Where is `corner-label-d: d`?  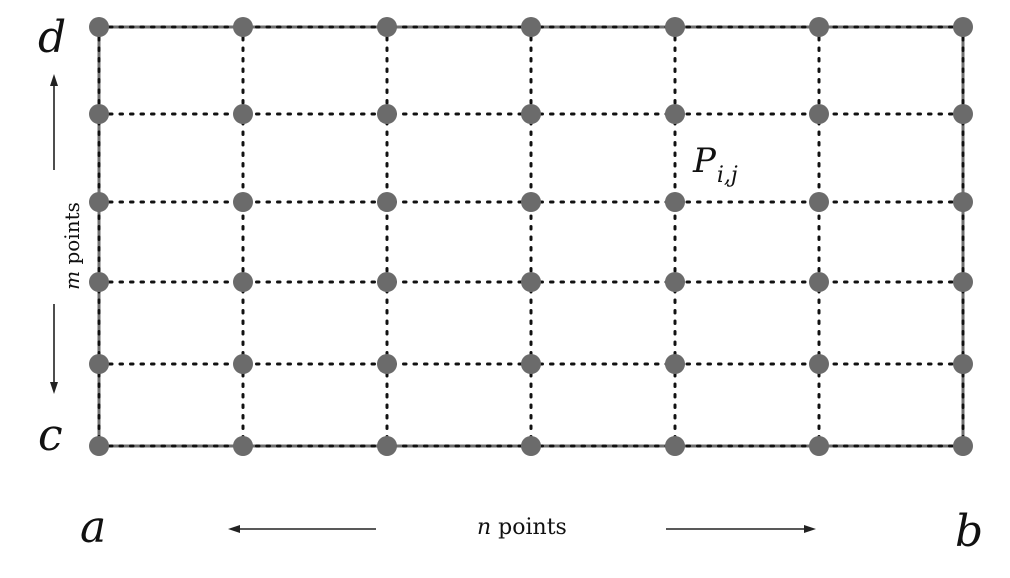 corner-label-d: d is located at coordinates (52, 37).